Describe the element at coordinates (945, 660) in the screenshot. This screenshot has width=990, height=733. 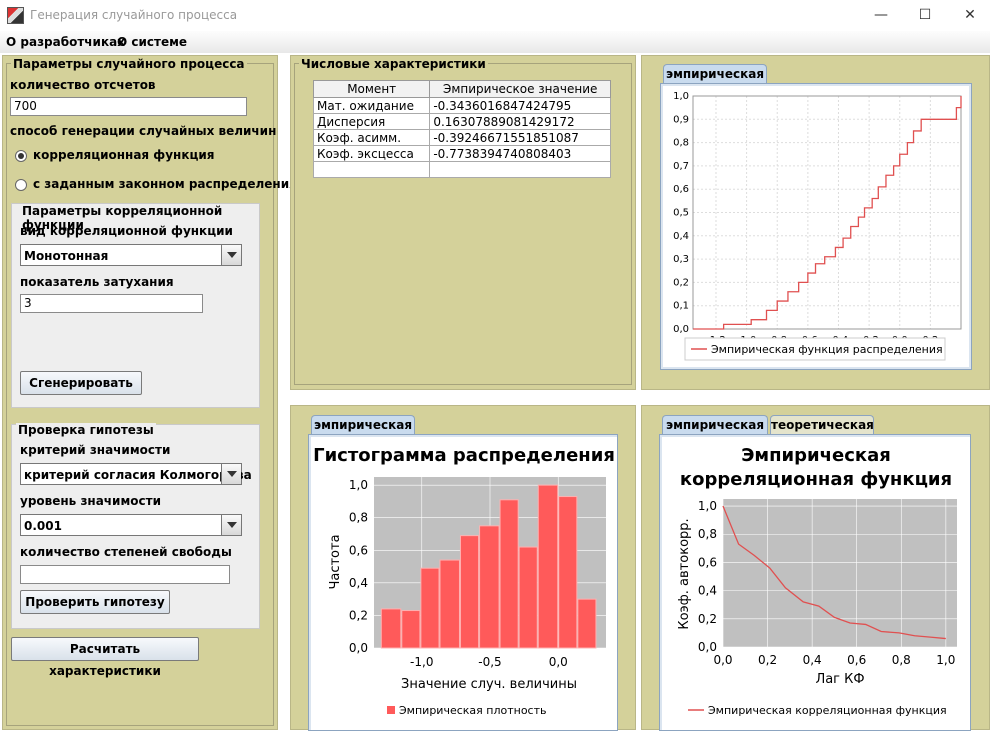
I see `x-tick-label: 1,0` at that location.